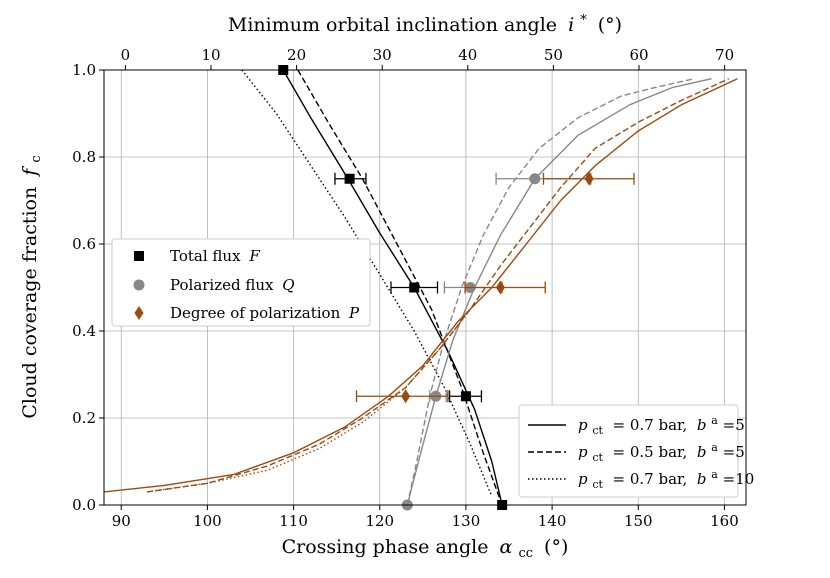  Describe the element at coordinates (139, 313) in the screenshot. I see `legend-diamond-marker` at that location.